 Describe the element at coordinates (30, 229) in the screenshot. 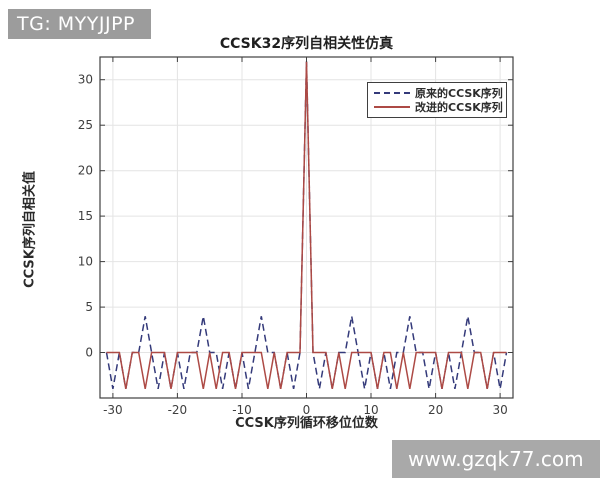

I see `y-axis-label: CCSK序列自相关值` at that location.